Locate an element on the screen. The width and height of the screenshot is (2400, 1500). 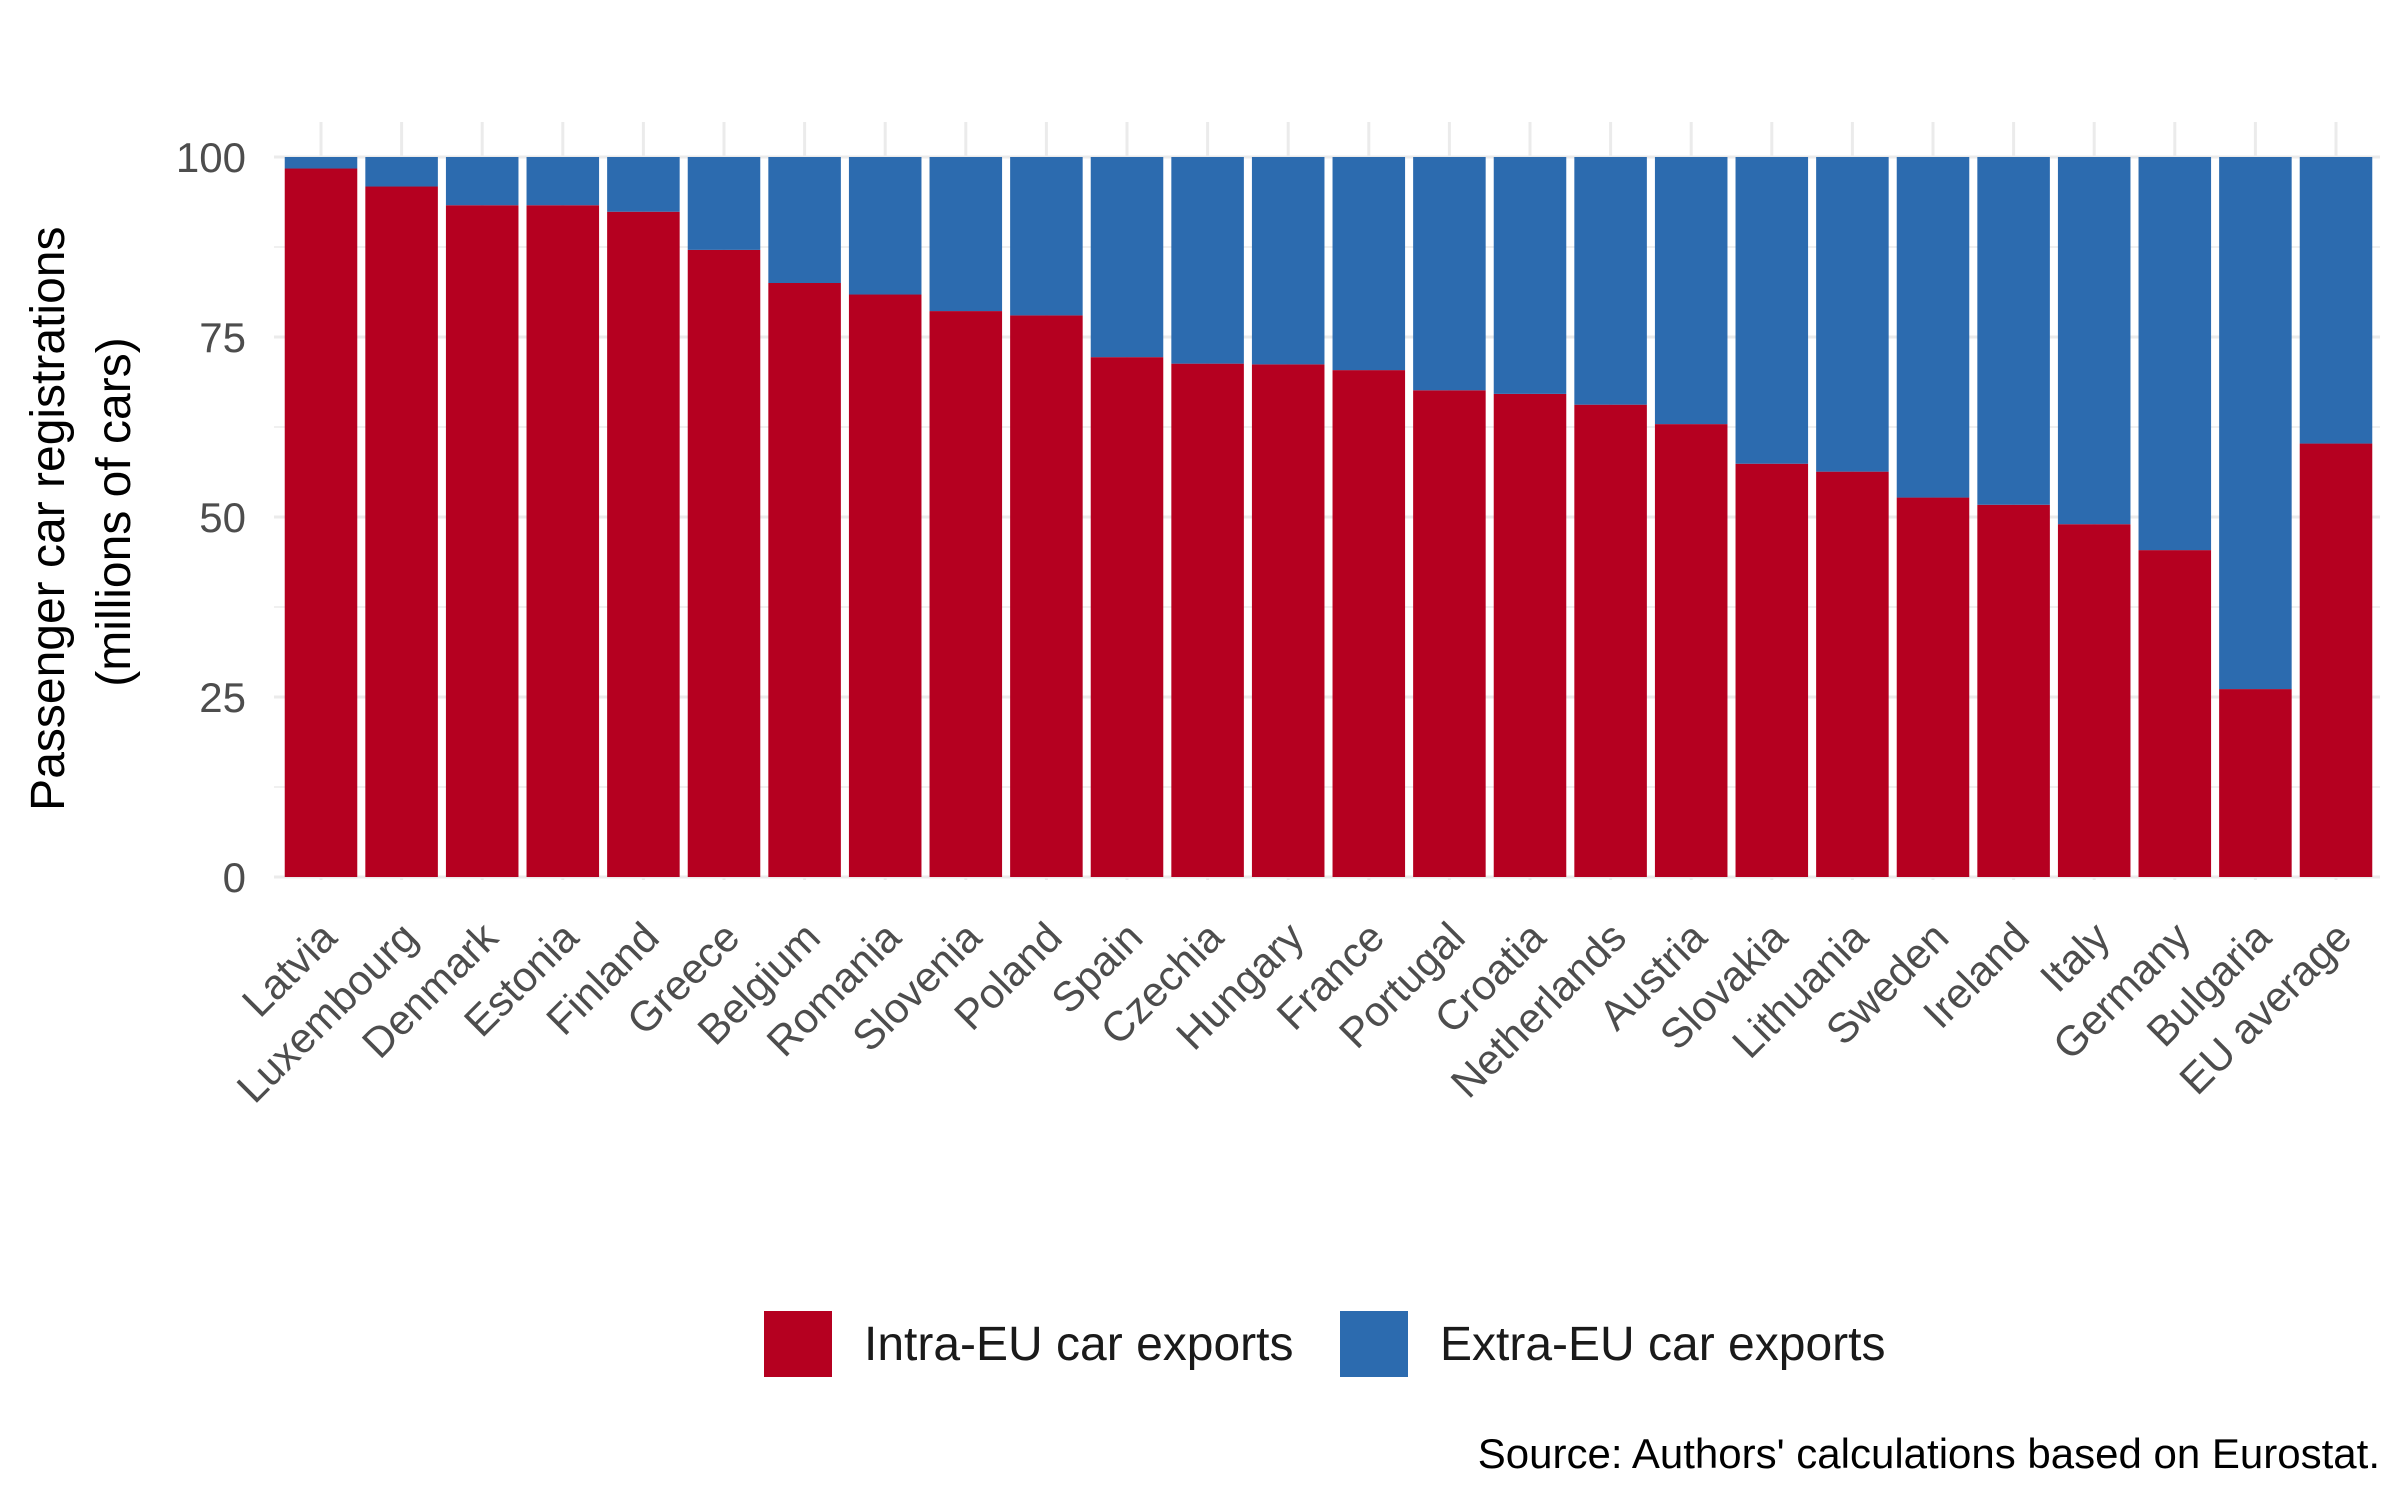
y-tick-label: 50 is located at coordinates (222, 517).